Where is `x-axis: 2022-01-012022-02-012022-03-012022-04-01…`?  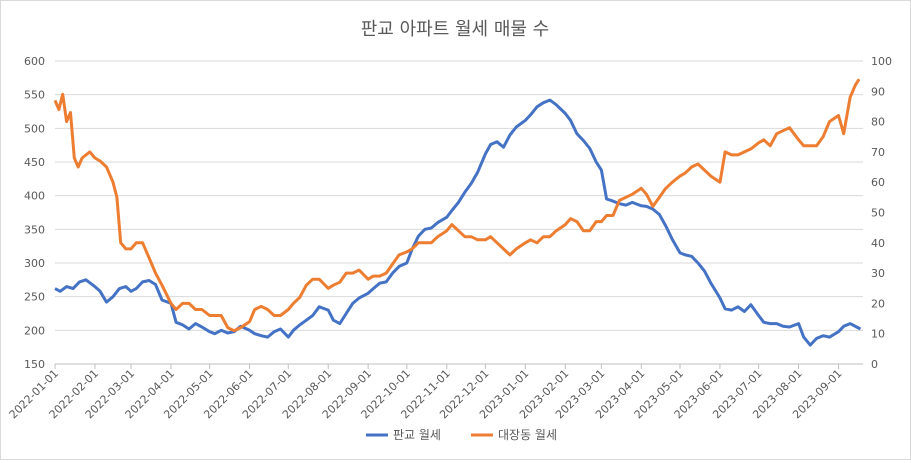 x-axis: 2022-01-012022-02-012022-03-012022-04-01… is located at coordinates (426, 392).